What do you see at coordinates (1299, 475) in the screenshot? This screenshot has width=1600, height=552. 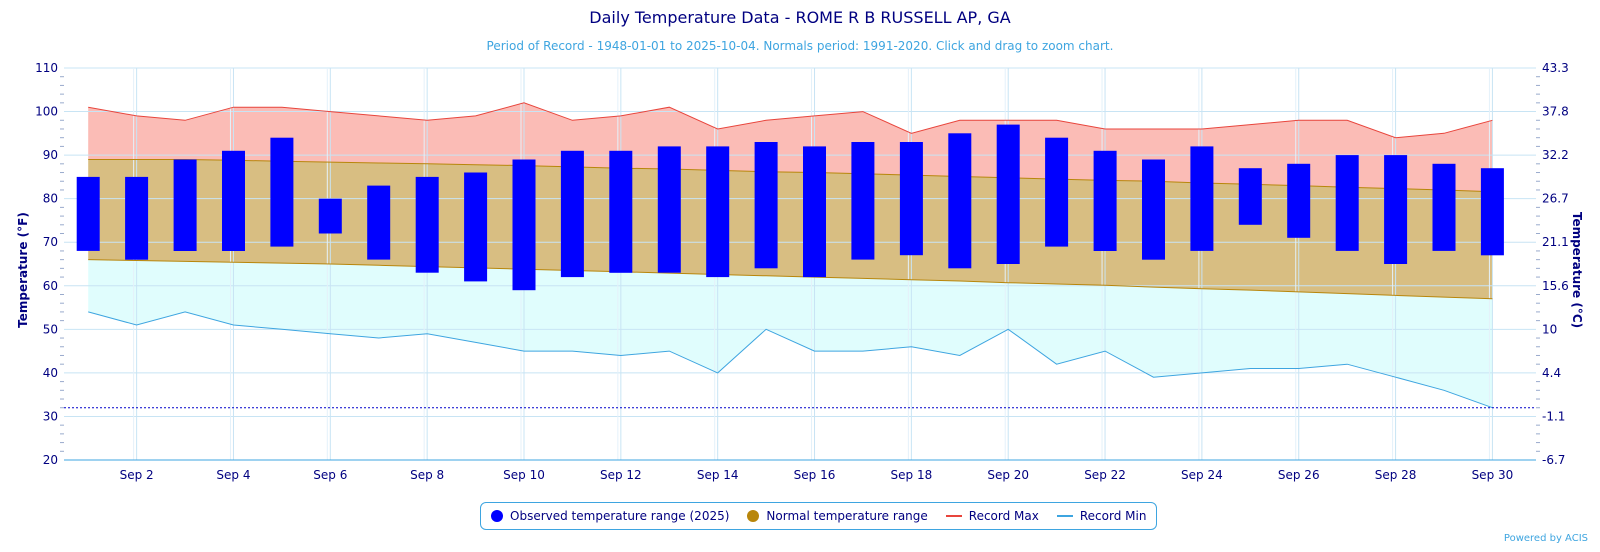 I see `x-tick-label: Sep 26` at bounding box center [1299, 475].